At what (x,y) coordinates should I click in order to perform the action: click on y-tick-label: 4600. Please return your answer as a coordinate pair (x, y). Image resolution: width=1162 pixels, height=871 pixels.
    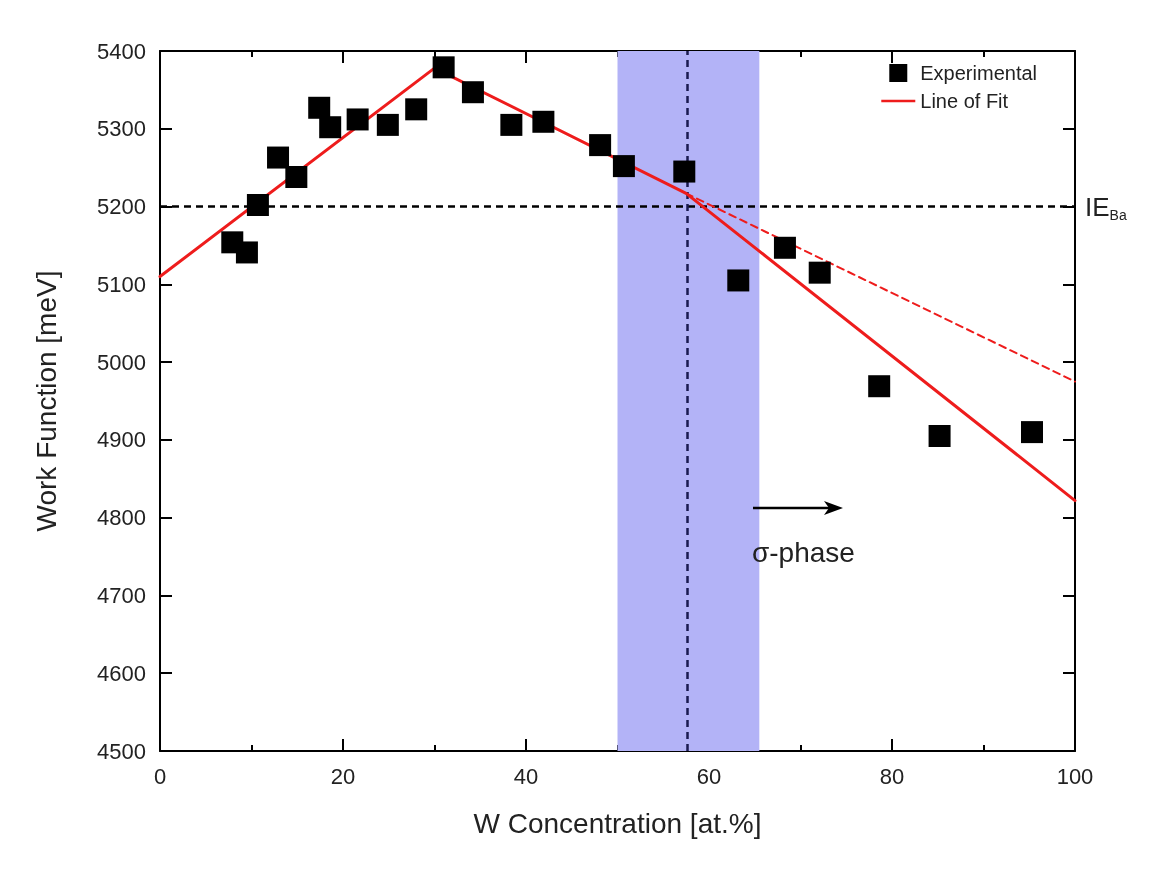
    Looking at the image, I should click on (121, 673).